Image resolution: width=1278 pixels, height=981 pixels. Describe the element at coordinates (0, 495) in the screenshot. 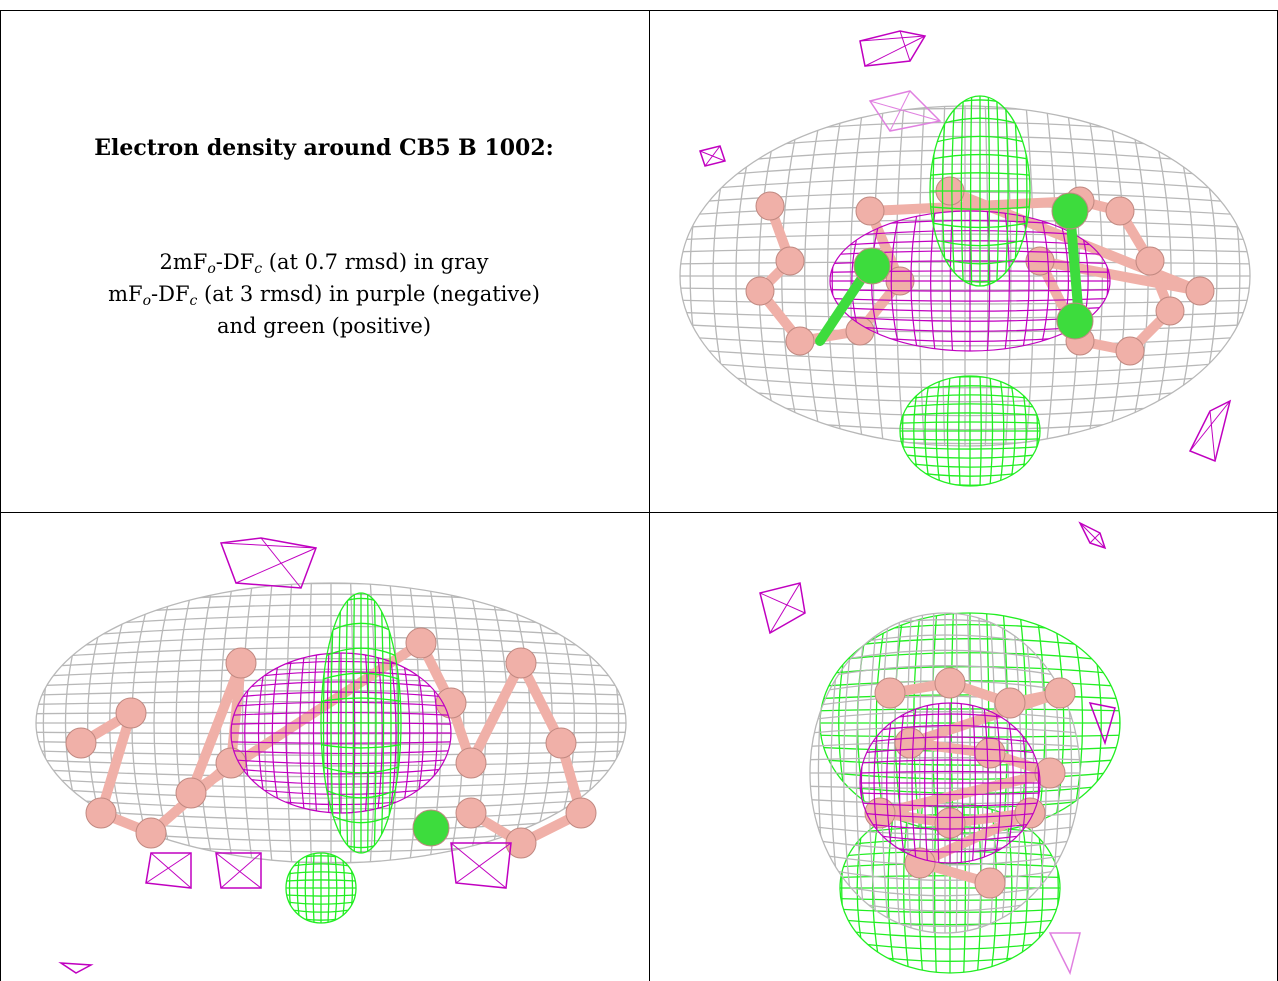

I see `table-border-left` at that location.